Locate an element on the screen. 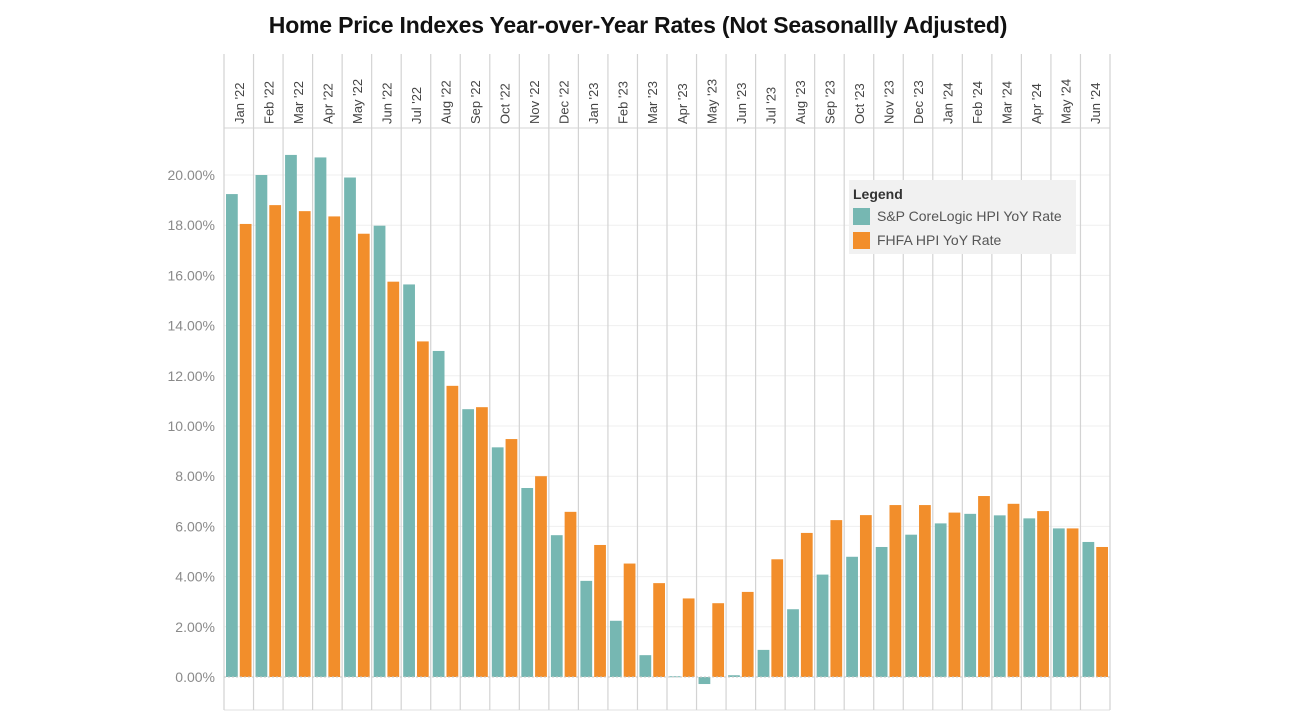 The image size is (1290, 726). y-tick-label: 16.00% is located at coordinates (191, 275).